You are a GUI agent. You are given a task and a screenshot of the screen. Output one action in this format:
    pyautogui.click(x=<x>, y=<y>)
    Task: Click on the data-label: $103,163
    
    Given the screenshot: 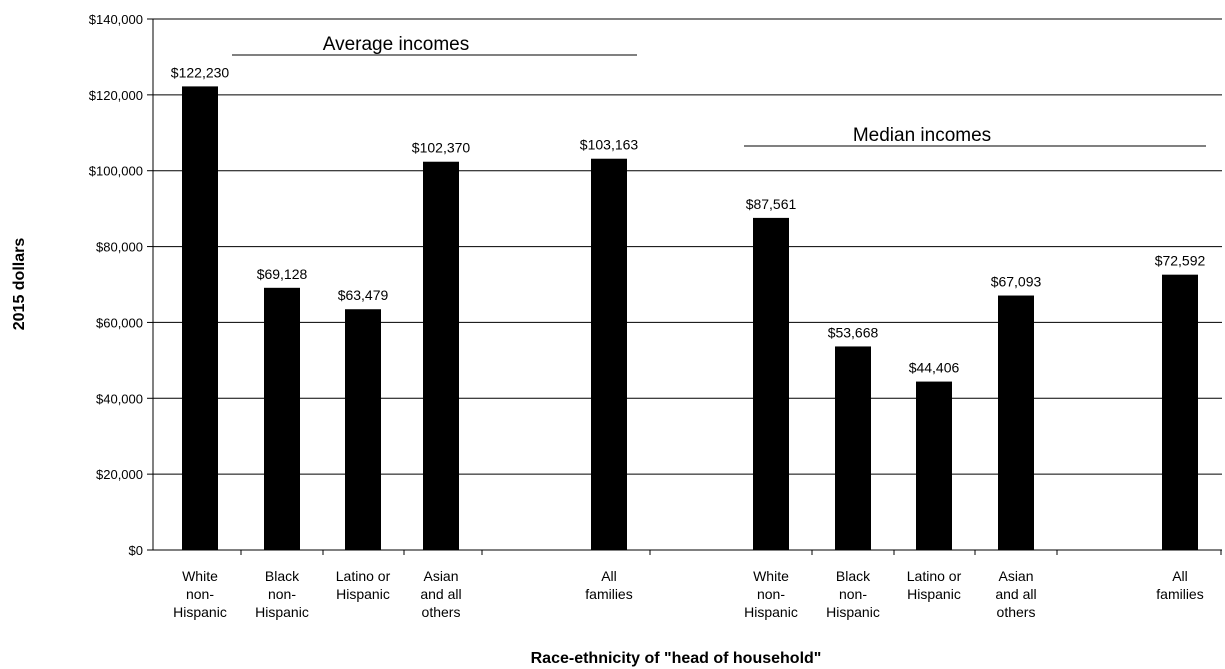 What is the action you would take?
    pyautogui.click(x=609, y=145)
    